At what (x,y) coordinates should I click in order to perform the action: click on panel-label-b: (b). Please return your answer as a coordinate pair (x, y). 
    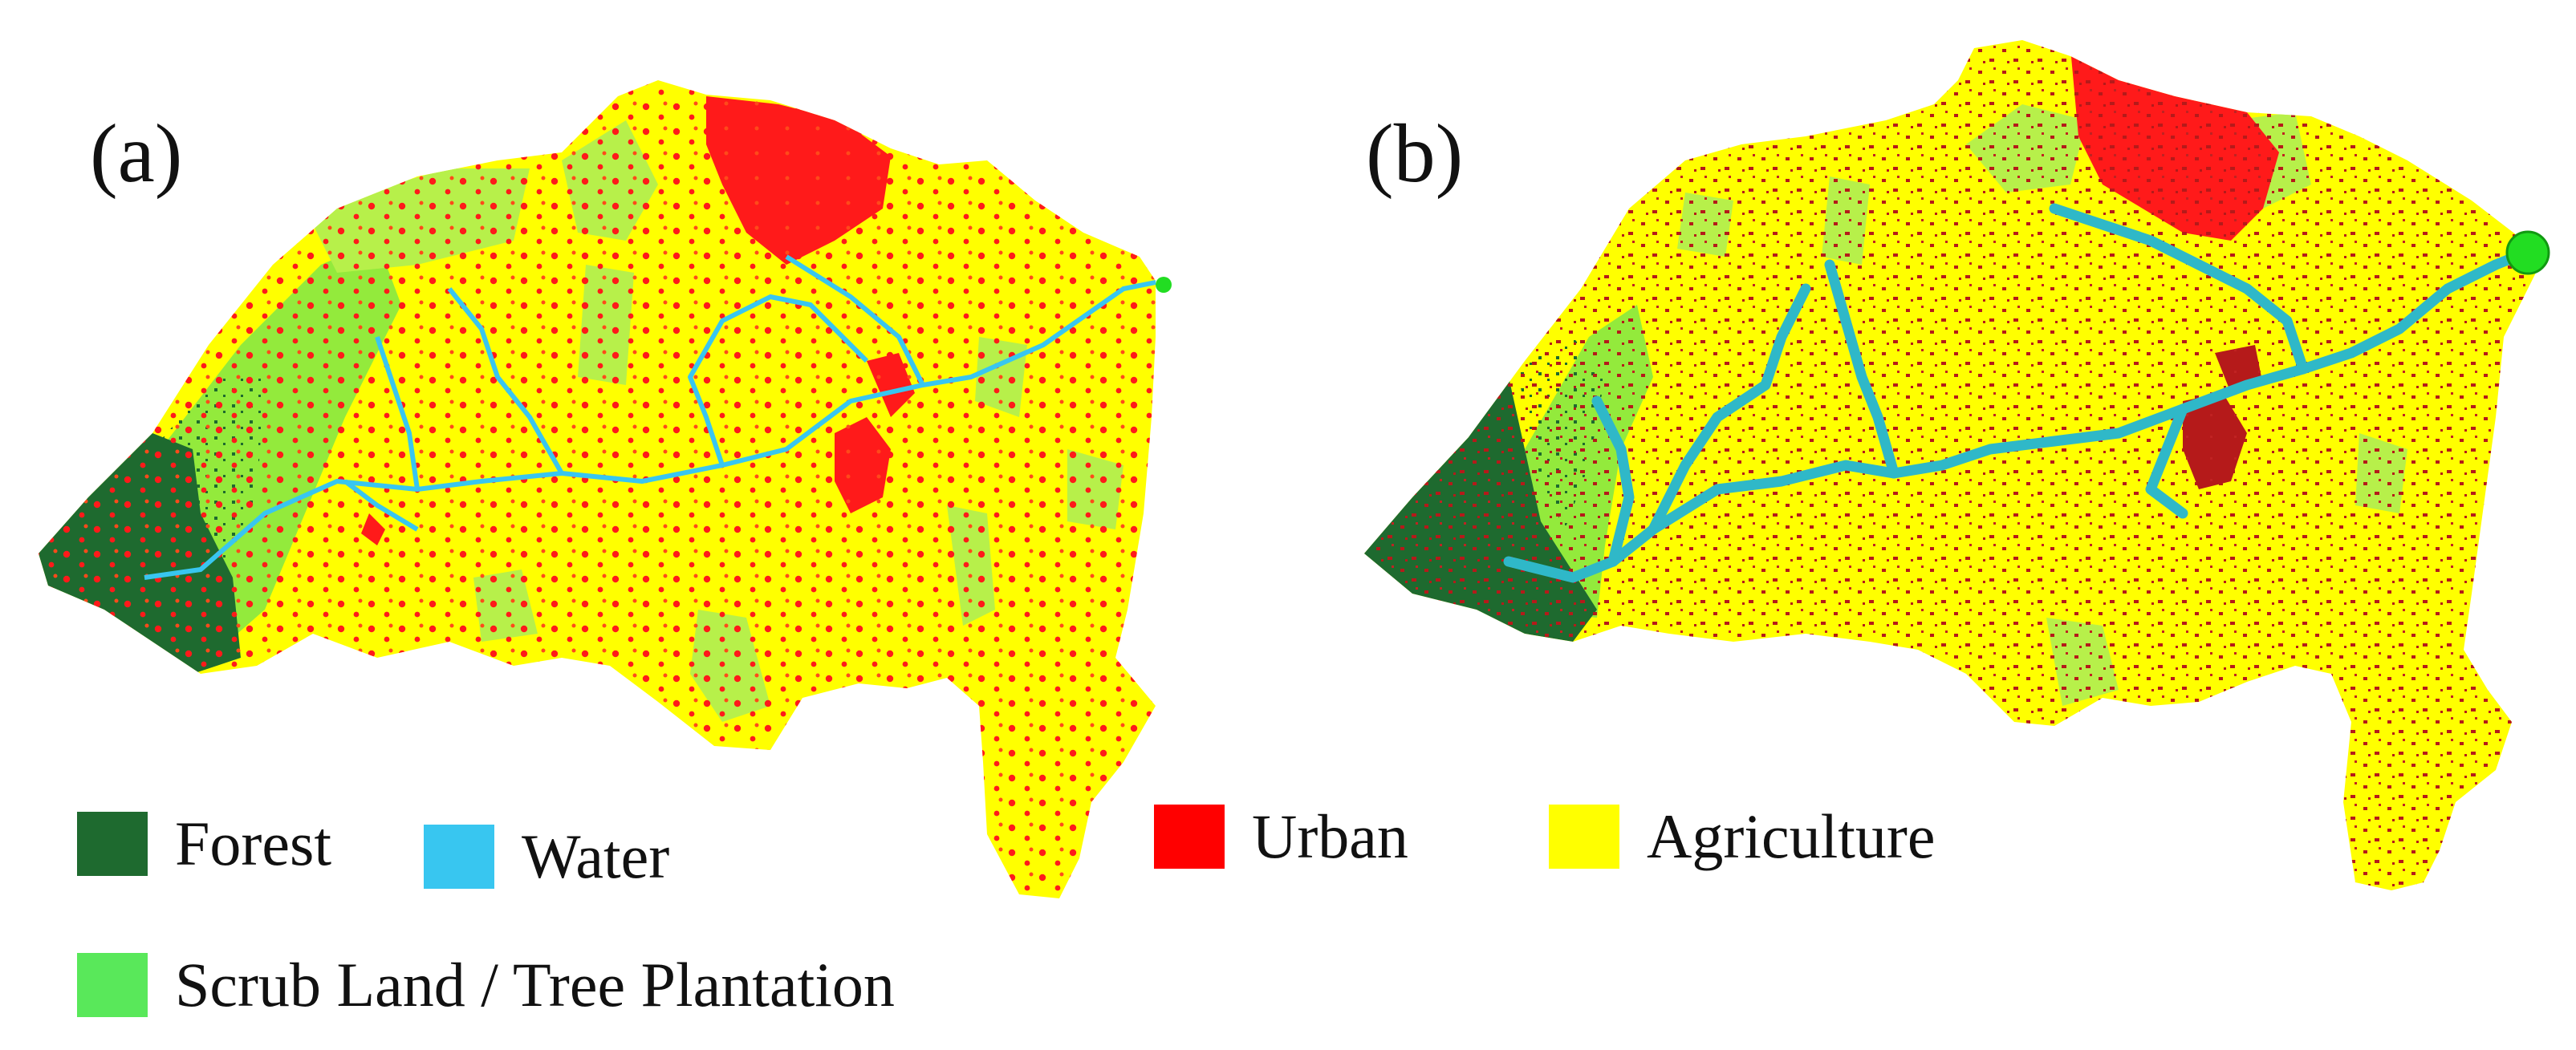
    Looking at the image, I should click on (1415, 153).